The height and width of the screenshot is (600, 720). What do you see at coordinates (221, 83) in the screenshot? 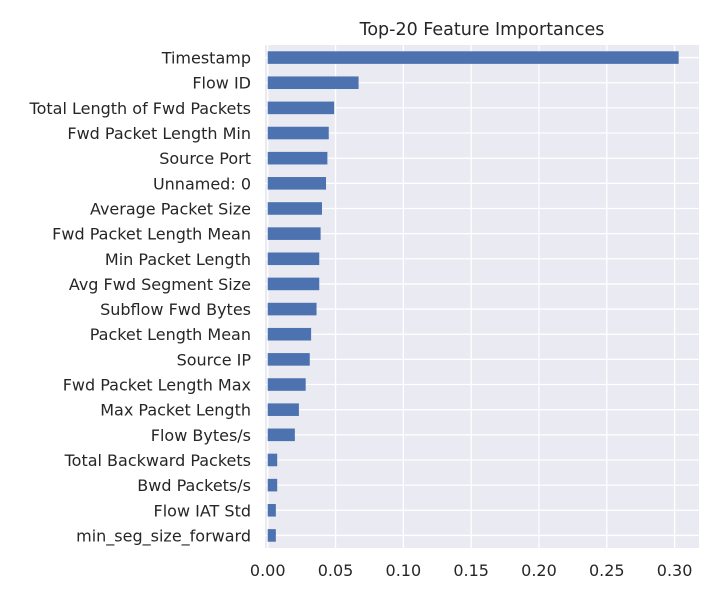
I see `y-tick-label: Flow ID` at bounding box center [221, 83].